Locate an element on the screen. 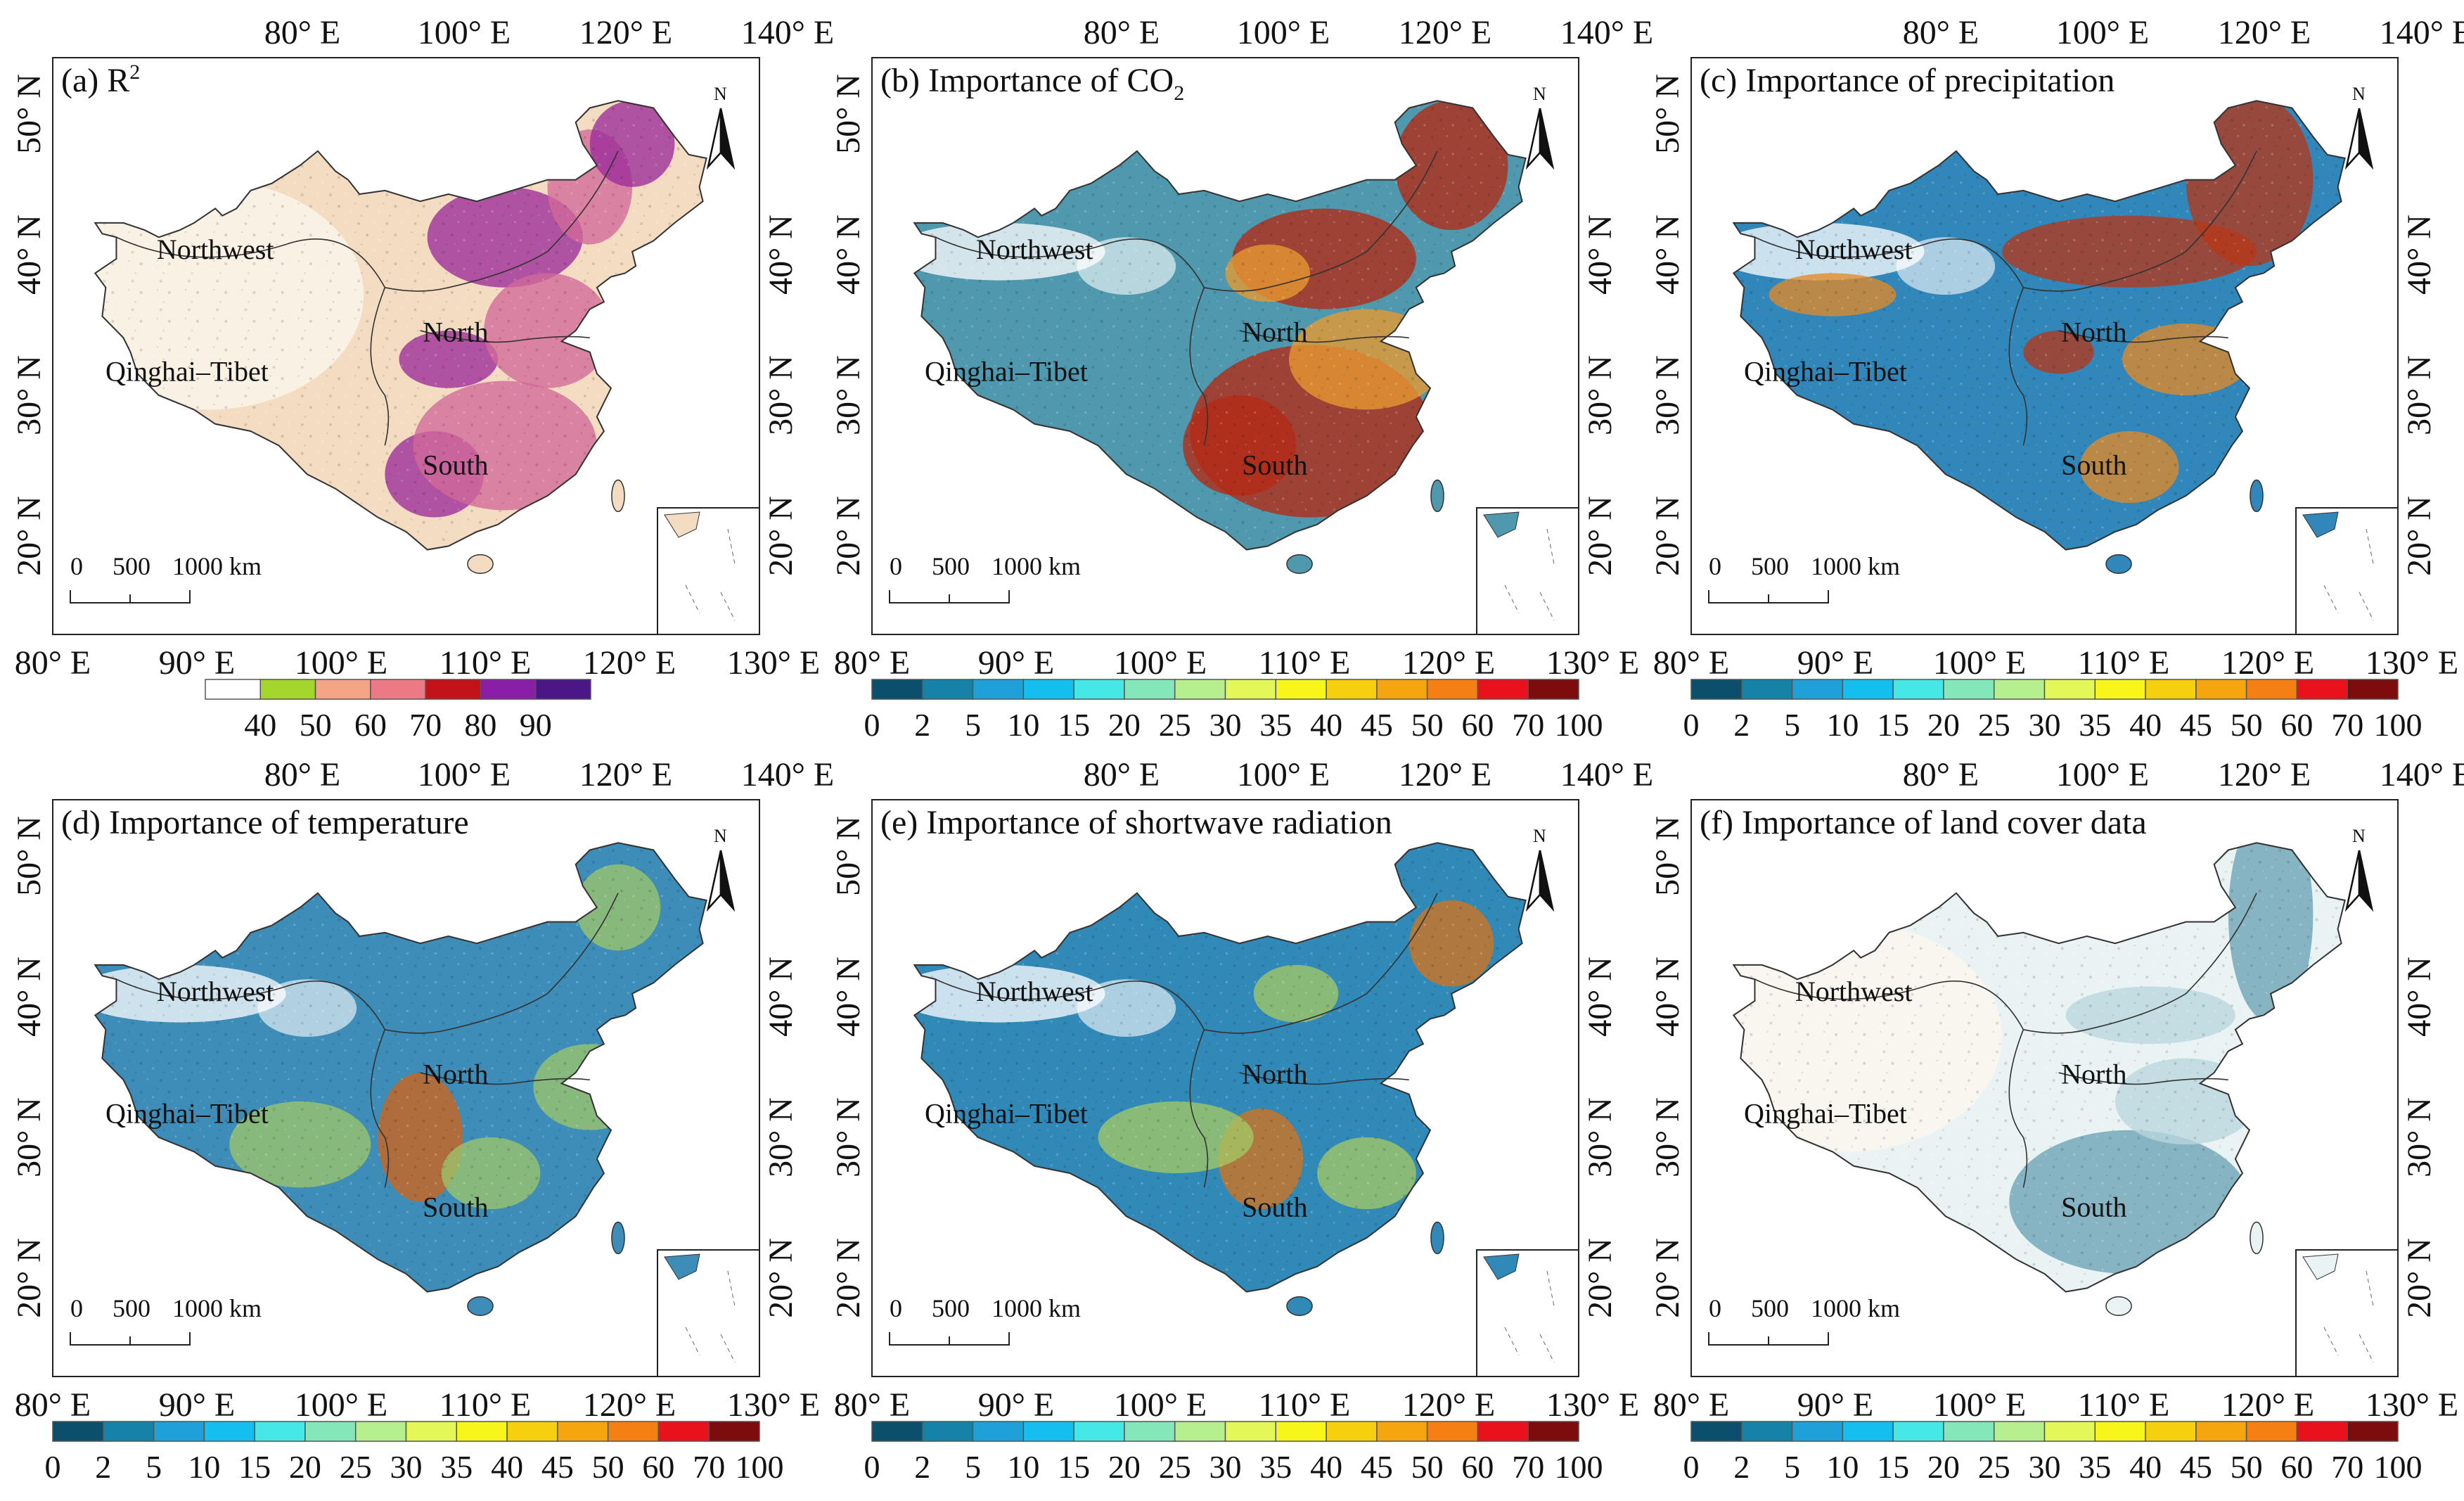 The height and width of the screenshot is (1501, 2464). panel-title: (c) Importance of precipitation is located at coordinates (1907, 80).